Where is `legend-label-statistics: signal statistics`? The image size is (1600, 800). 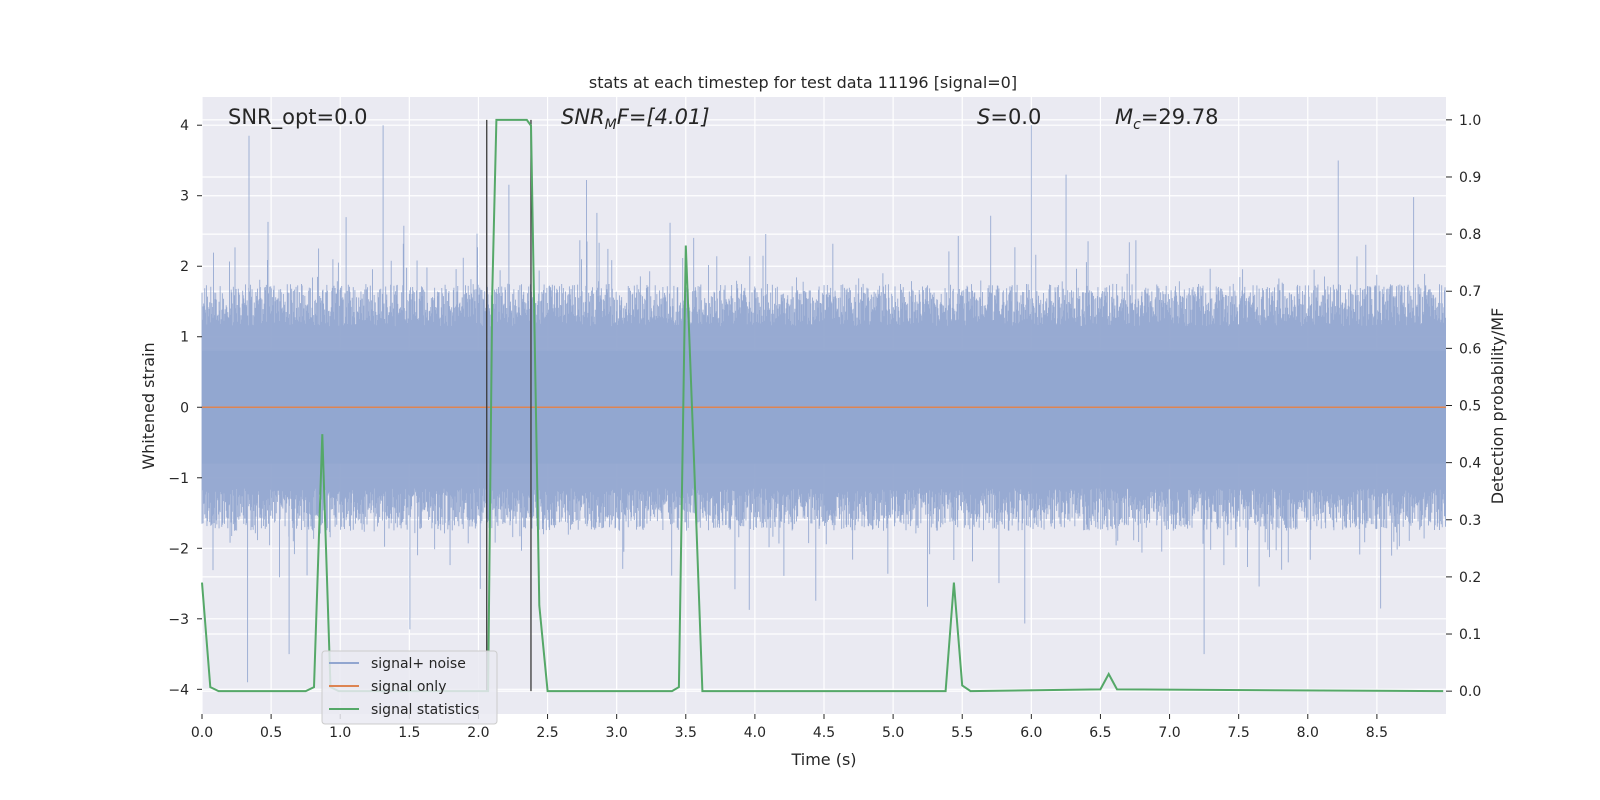
legend-label-statistics: signal statistics is located at coordinates (425, 710).